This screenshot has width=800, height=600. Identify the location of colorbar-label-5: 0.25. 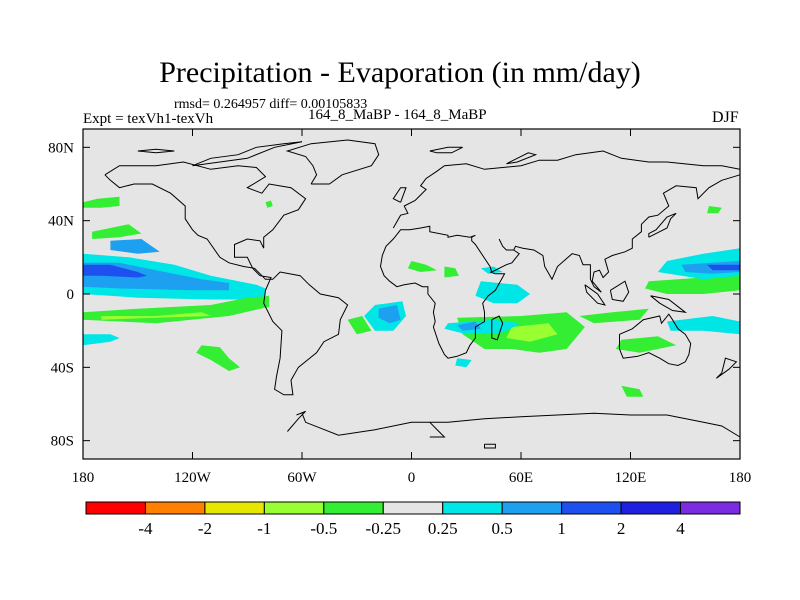
(443, 528).